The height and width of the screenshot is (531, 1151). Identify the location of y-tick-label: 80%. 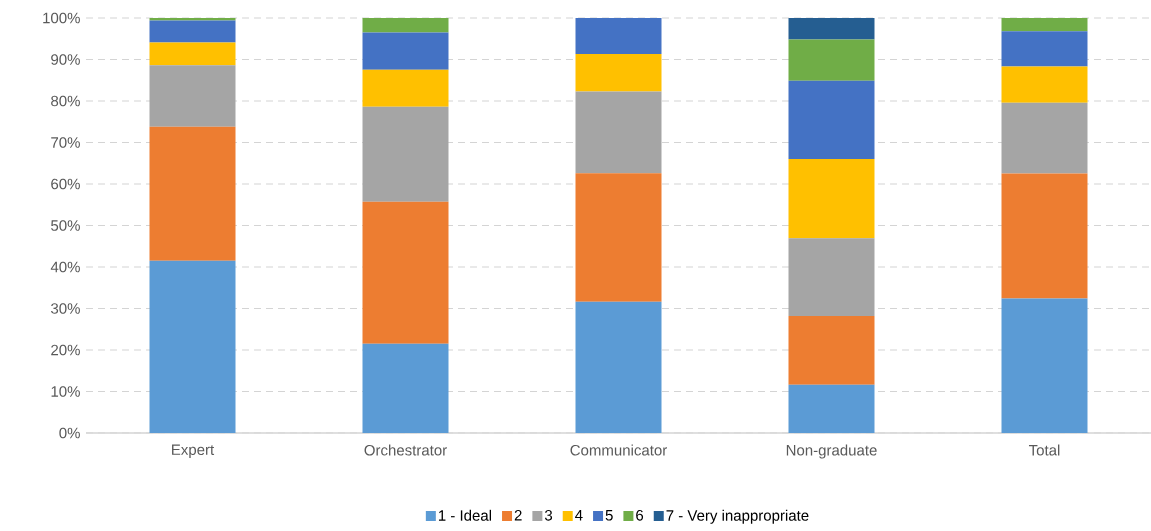
(65, 101).